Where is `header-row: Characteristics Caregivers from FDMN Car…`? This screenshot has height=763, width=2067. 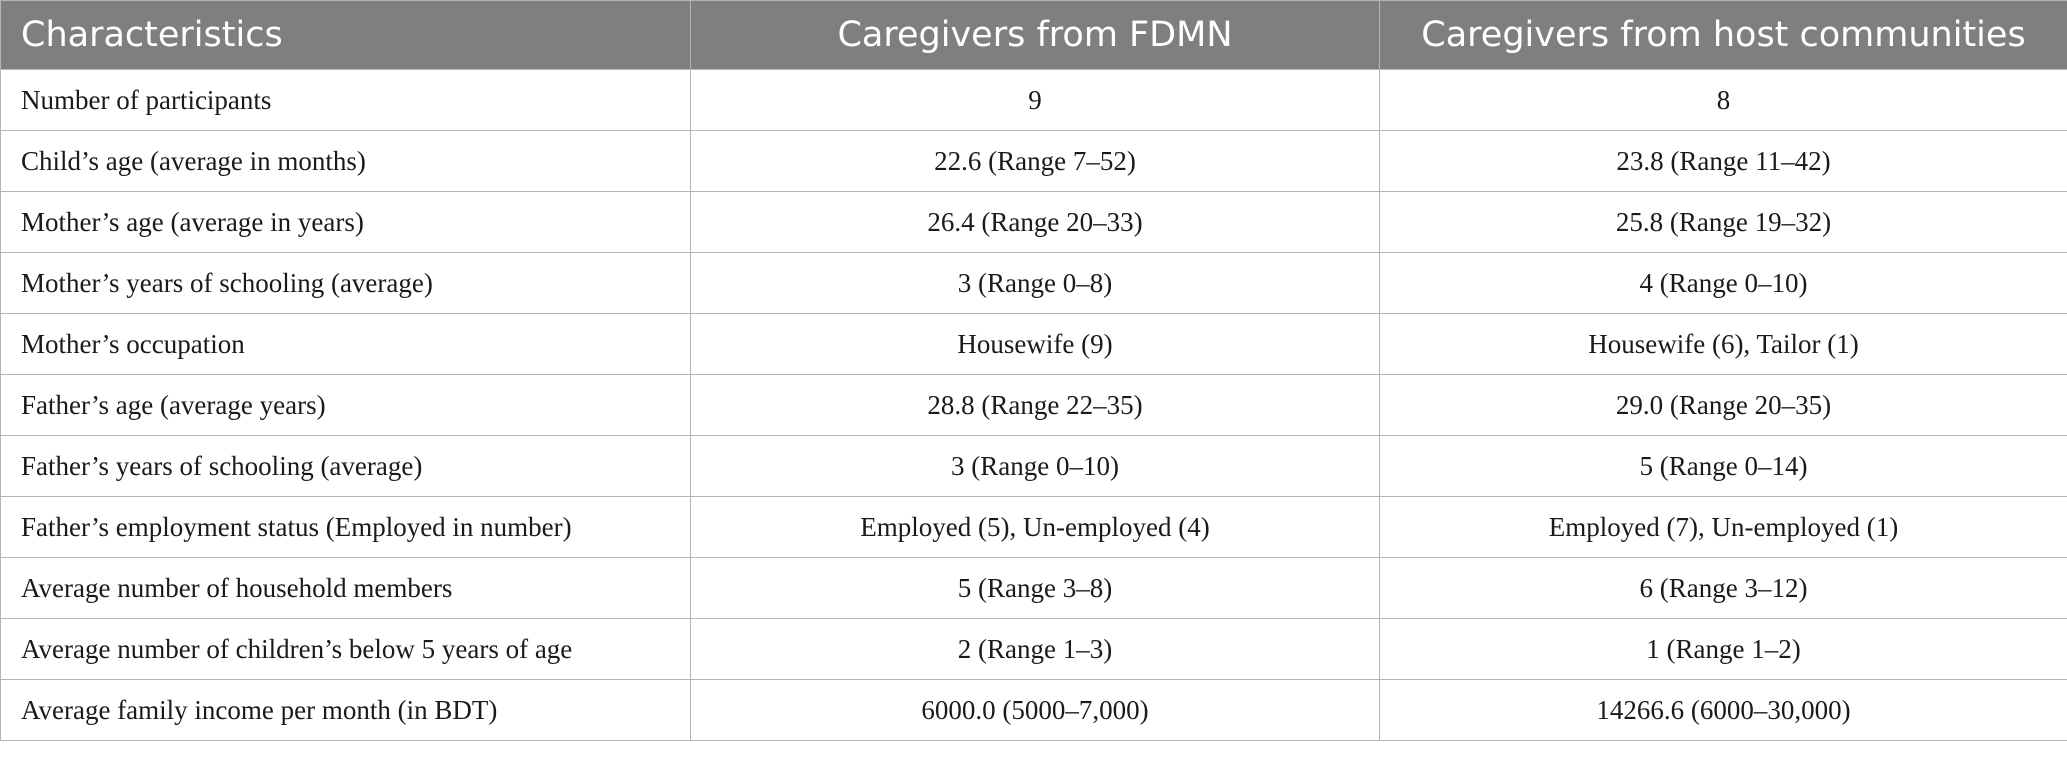
header-row: Characteristics Caregivers from FDMN Car… is located at coordinates (1033, 35).